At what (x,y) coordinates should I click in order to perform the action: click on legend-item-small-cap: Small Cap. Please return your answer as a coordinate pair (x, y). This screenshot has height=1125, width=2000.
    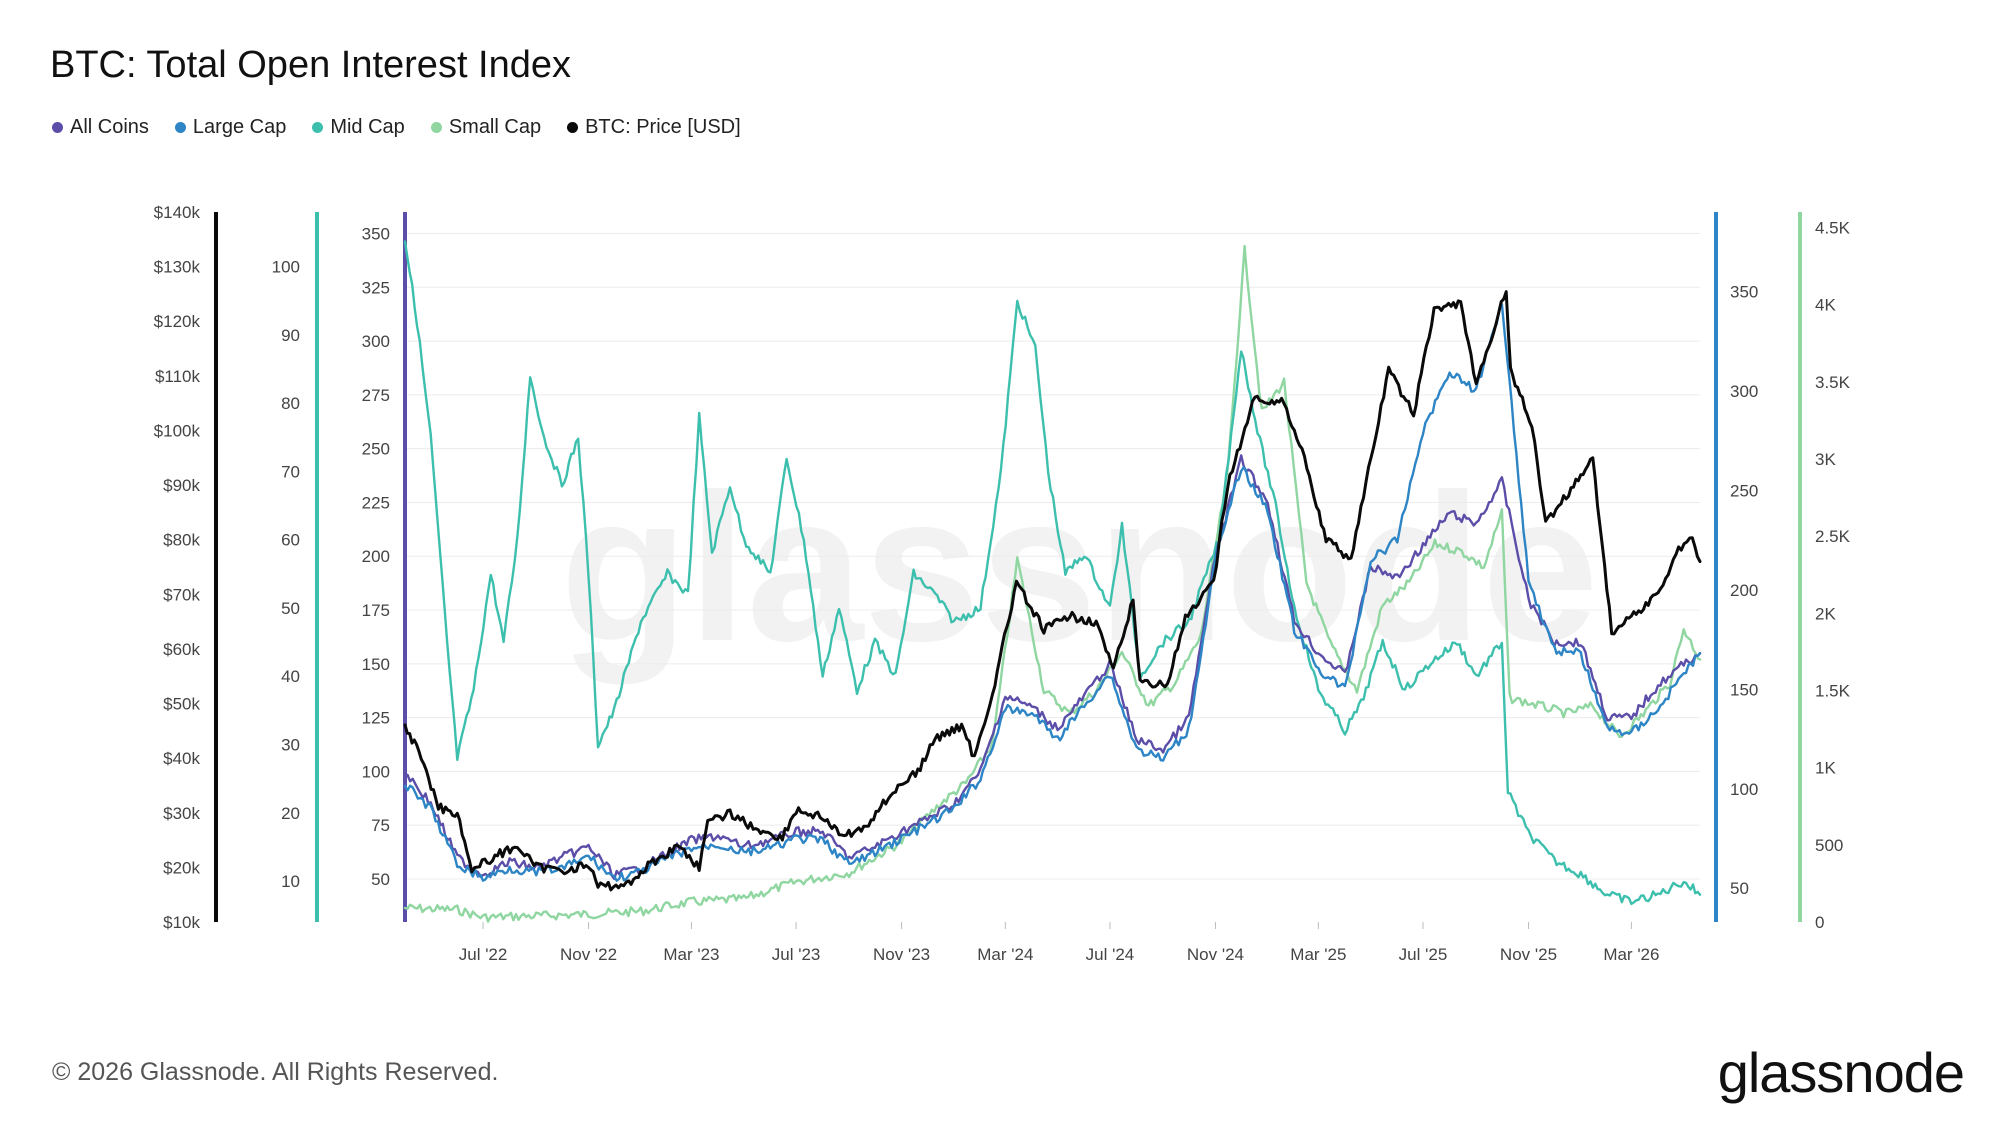
    Looking at the image, I should click on (486, 127).